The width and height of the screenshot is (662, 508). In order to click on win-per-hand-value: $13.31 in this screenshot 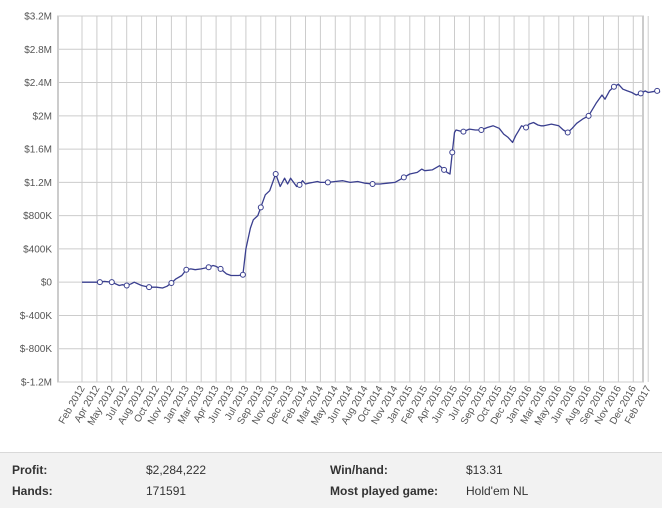, I will do `click(484, 470)`.